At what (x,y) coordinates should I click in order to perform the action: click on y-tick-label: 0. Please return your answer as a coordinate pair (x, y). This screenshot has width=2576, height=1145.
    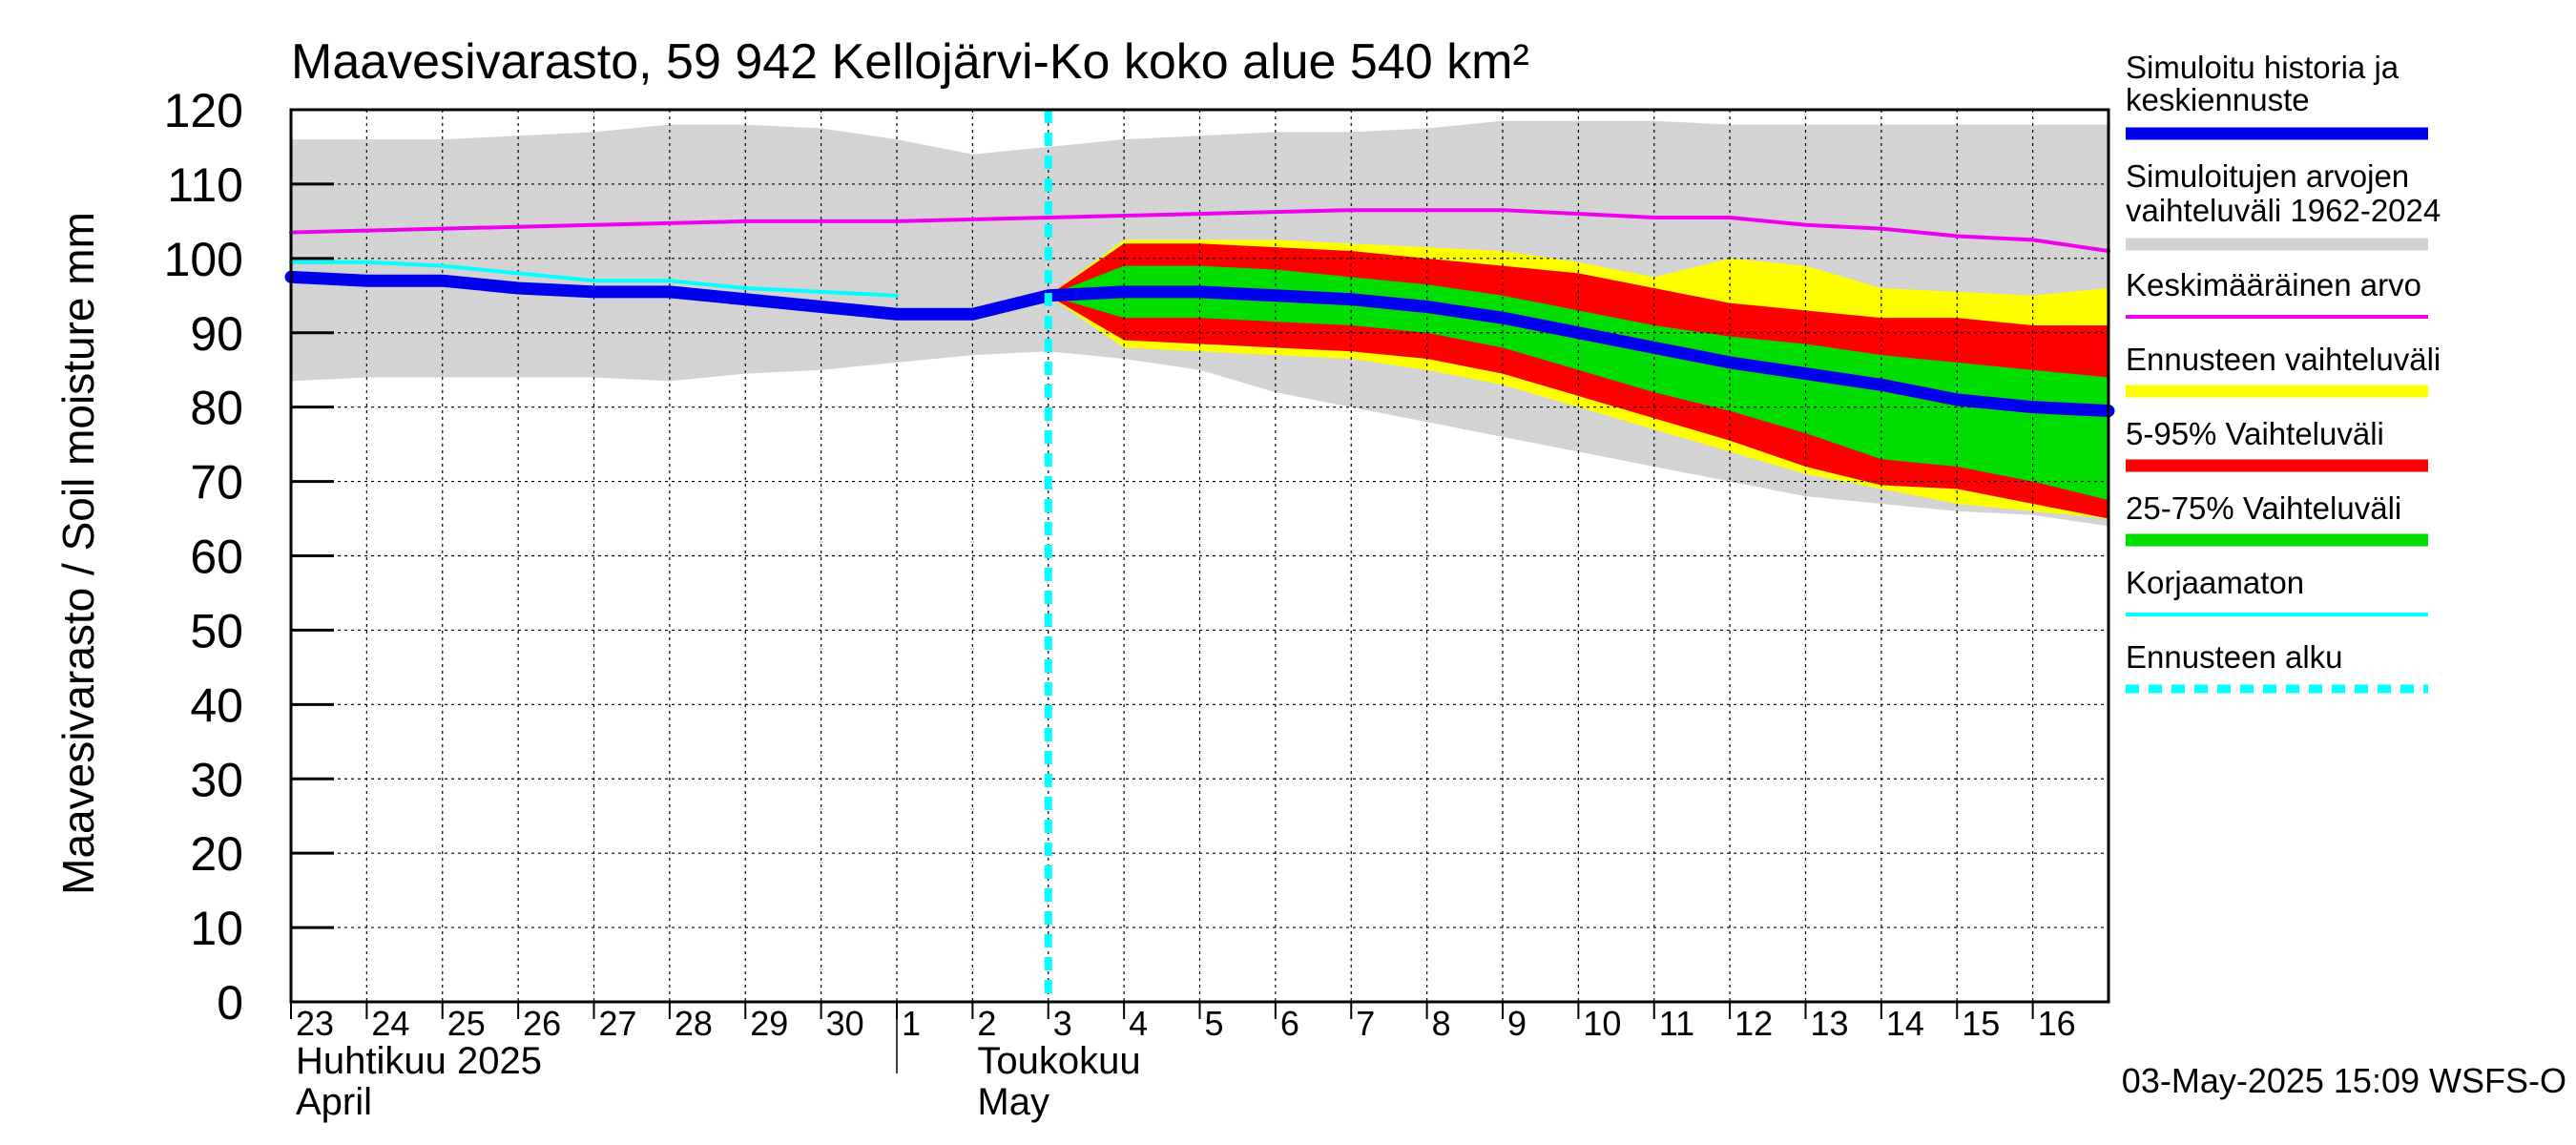
    Looking at the image, I should click on (230, 1003).